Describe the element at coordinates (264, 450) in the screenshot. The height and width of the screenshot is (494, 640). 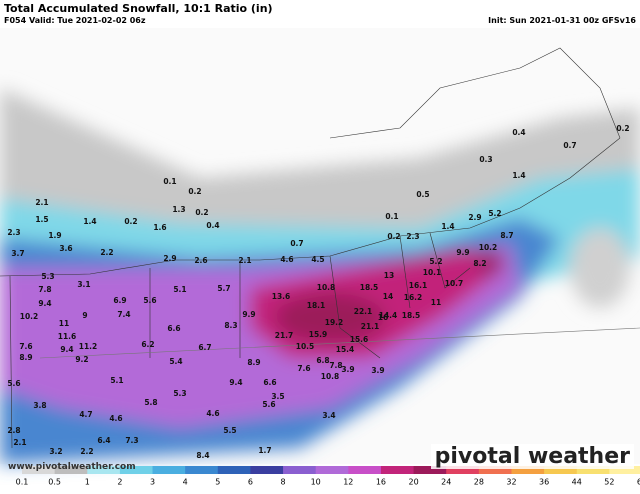
I see `snow-label: 1.7` at that location.